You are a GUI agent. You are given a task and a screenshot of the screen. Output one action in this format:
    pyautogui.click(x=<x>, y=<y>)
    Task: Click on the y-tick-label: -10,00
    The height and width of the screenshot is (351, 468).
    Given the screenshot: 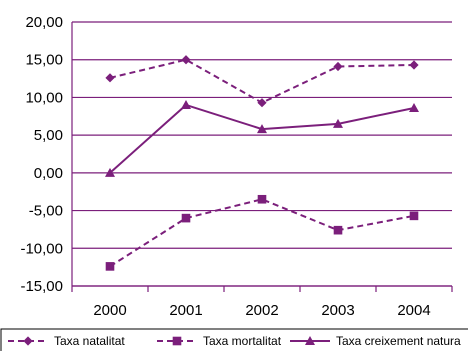 What is the action you would take?
    pyautogui.click(x=41, y=248)
    